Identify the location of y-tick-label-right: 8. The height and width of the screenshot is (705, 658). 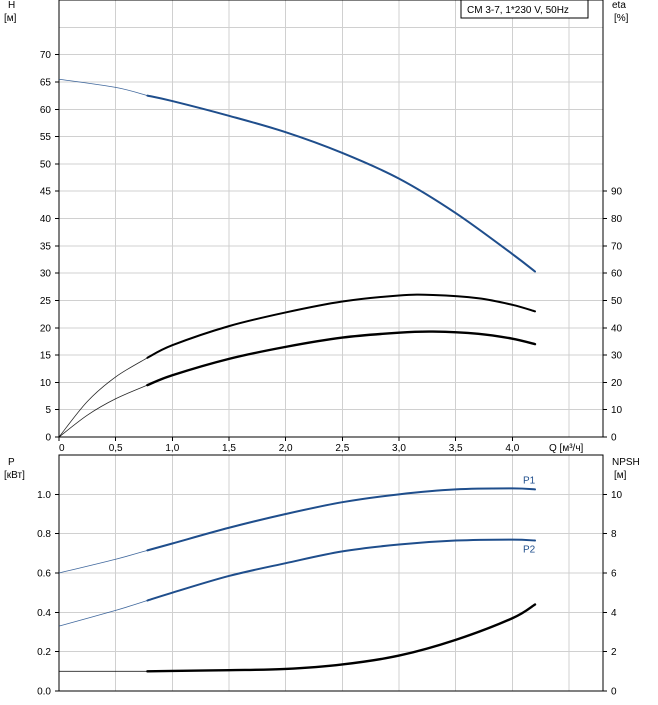
(614, 534).